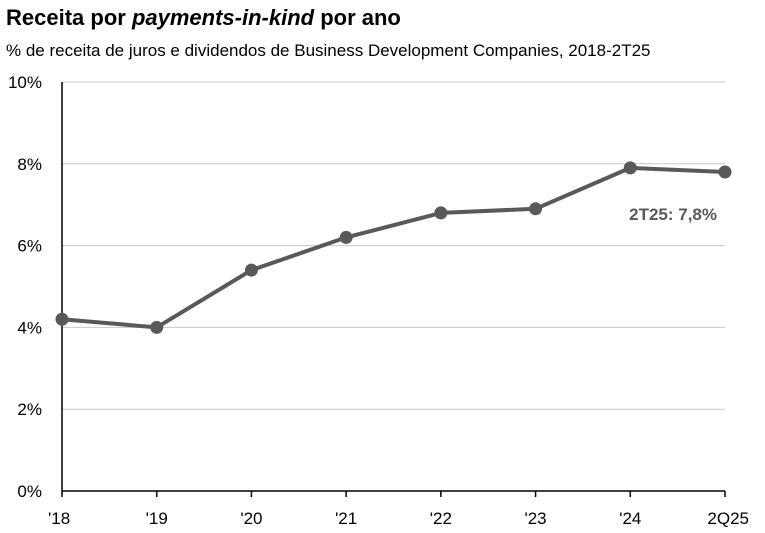 The image size is (765, 533). What do you see at coordinates (29, 327) in the screenshot?
I see `y-tick-label: 4%` at bounding box center [29, 327].